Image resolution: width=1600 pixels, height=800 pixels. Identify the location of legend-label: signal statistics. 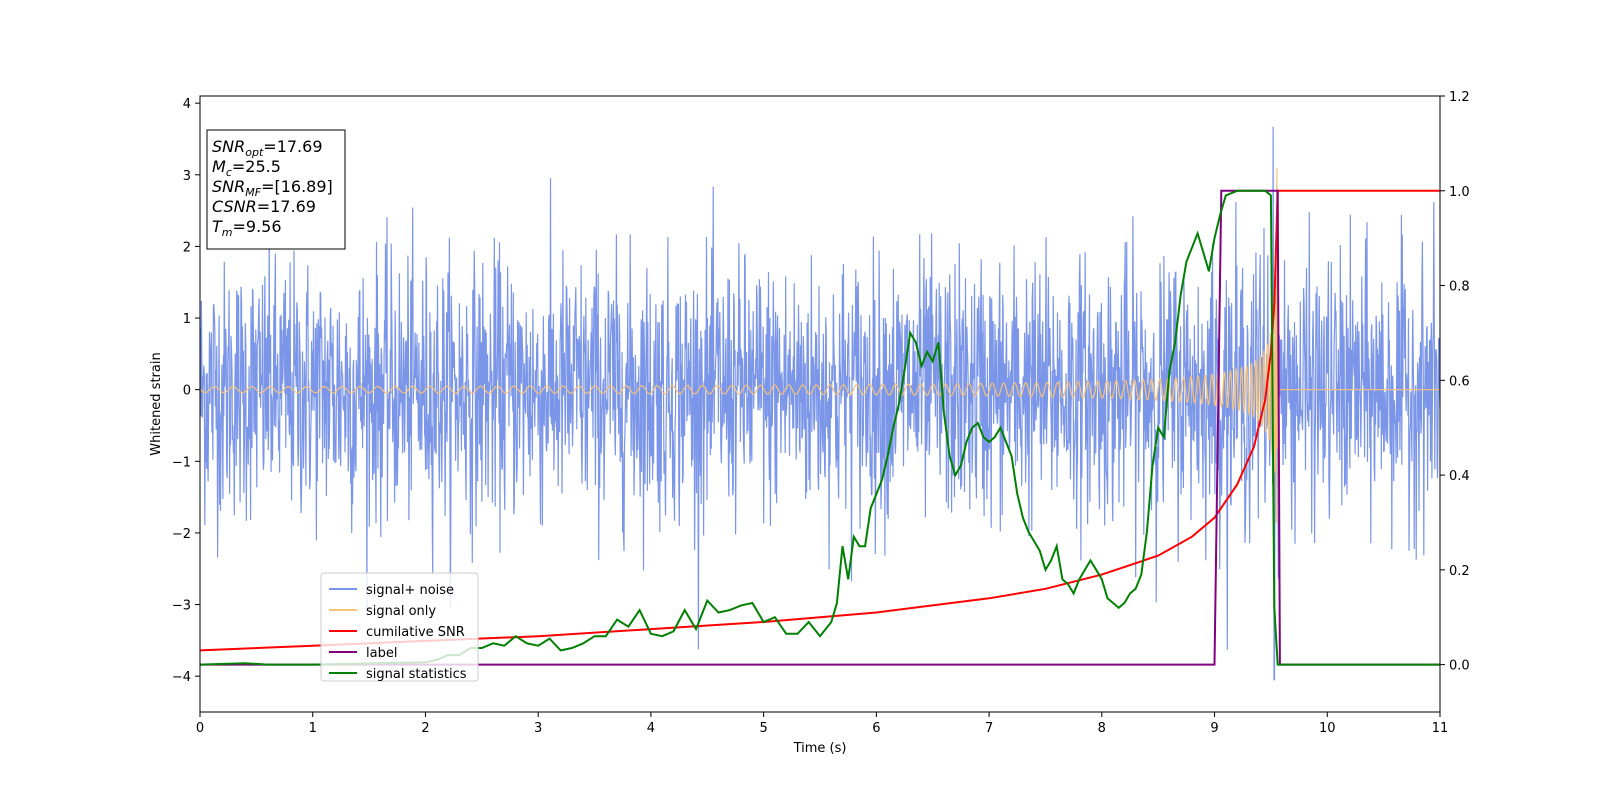
(416, 674).